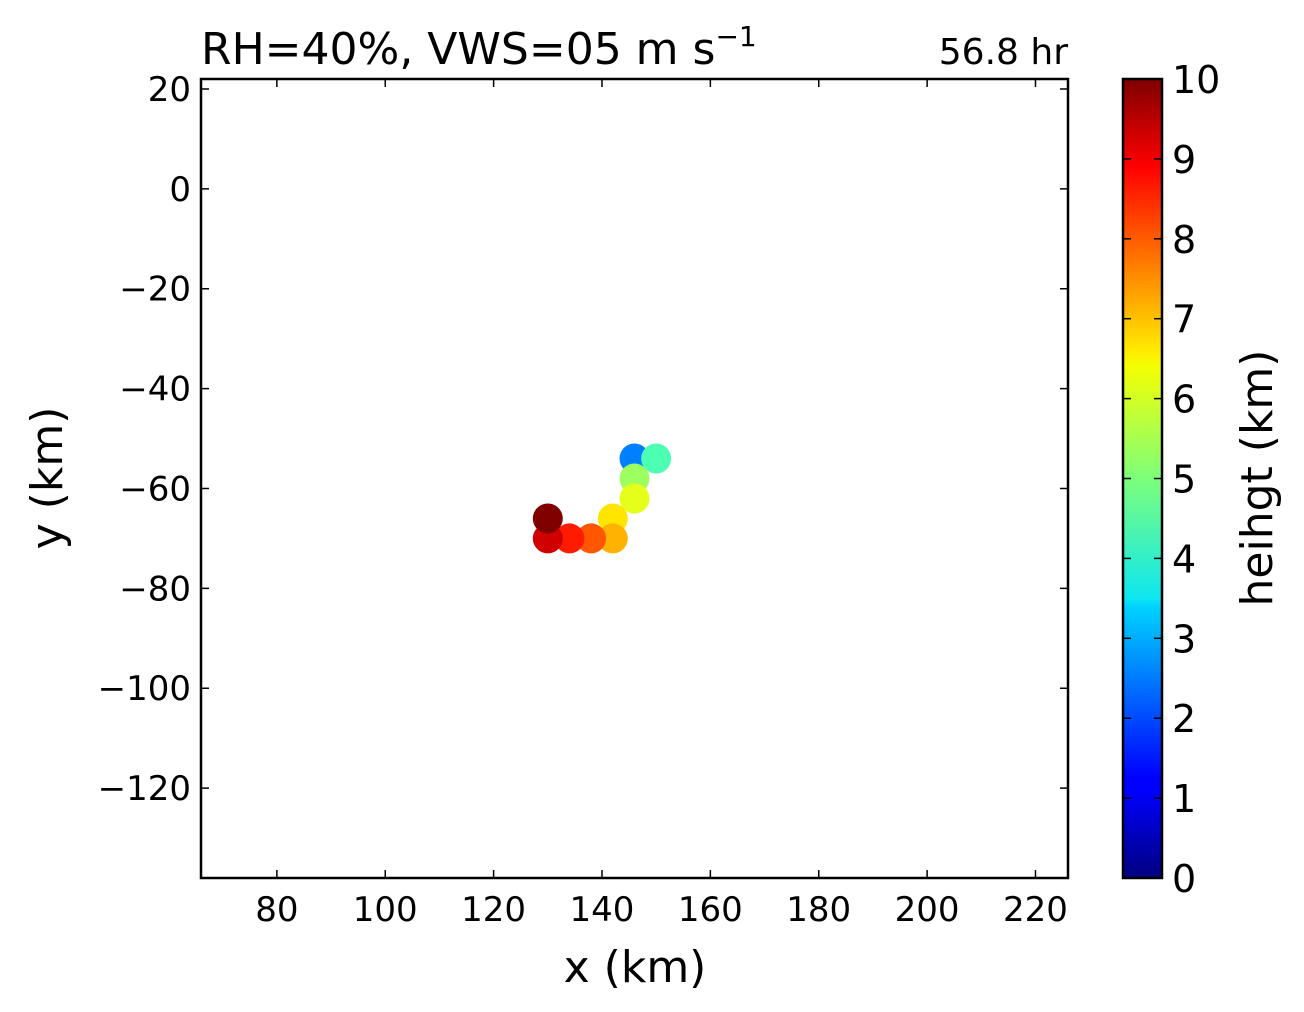  I want to click on y-tick-label: −20, so click(155, 290).